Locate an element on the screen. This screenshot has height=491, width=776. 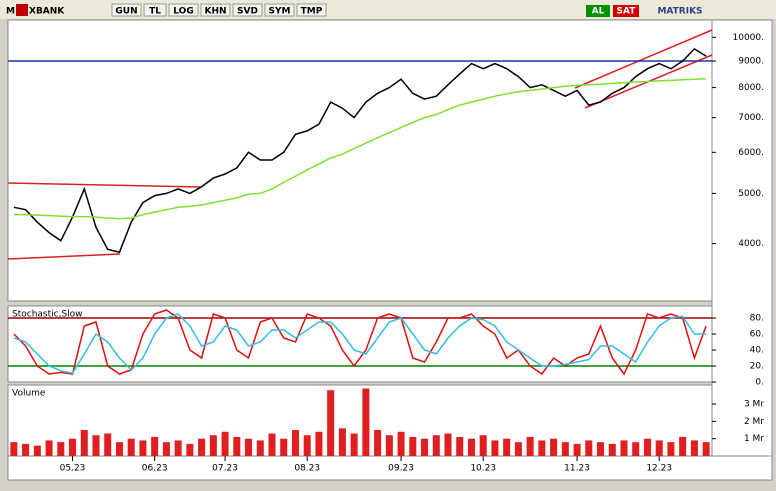
toolbar-button: SYM is located at coordinates (280, 12).